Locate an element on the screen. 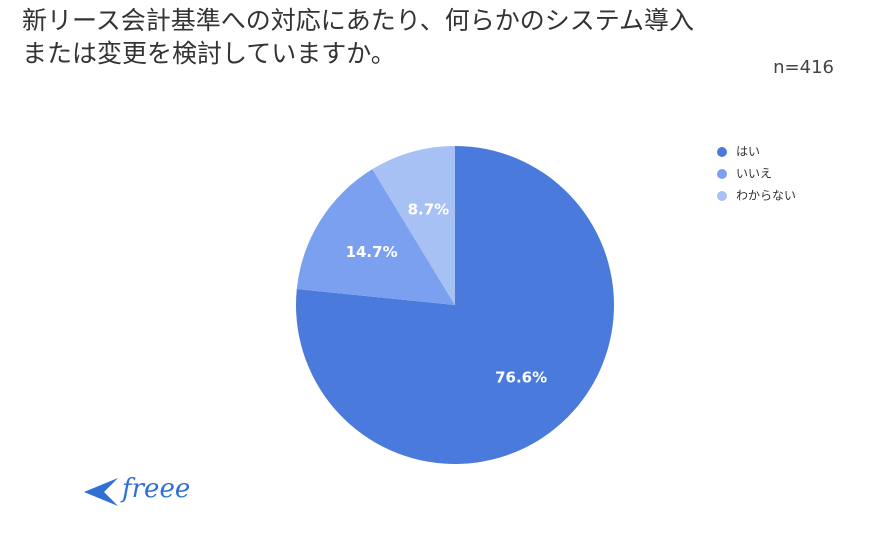 Image resolution: width=879 pixels, height=545 pixels. legend-label: いいえ is located at coordinates (754, 174).